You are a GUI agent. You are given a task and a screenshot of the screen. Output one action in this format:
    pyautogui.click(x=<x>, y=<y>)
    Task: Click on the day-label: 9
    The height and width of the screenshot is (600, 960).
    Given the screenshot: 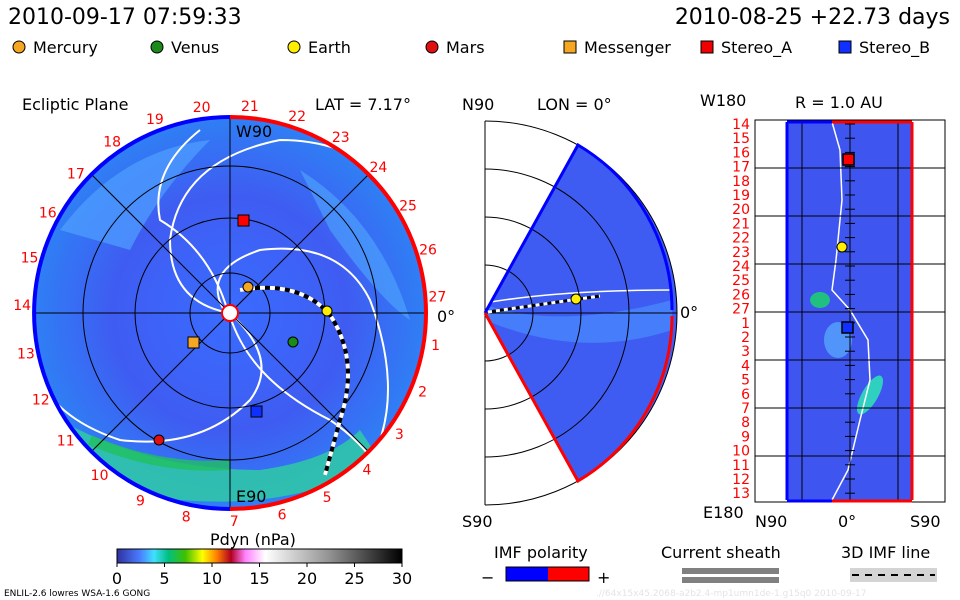 What is the action you would take?
    pyautogui.click(x=745, y=437)
    